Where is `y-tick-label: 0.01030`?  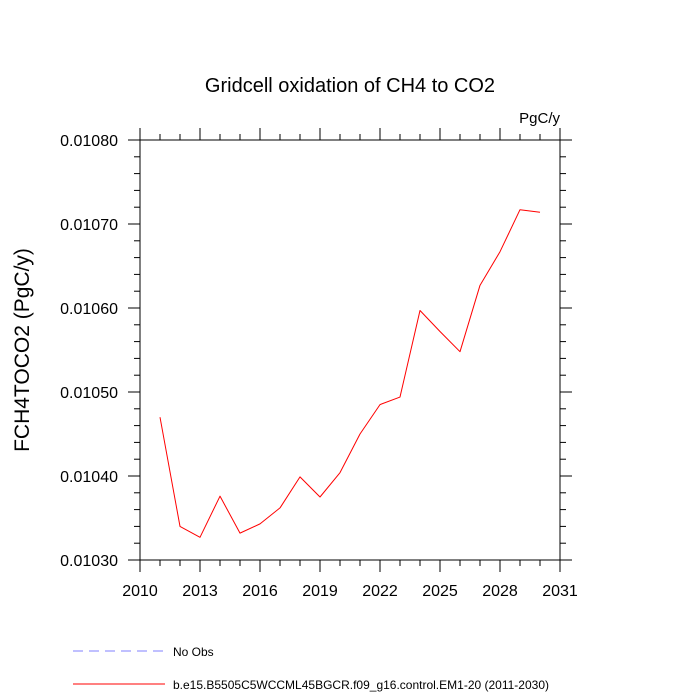
y-tick-label: 0.01030 is located at coordinates (89, 561).